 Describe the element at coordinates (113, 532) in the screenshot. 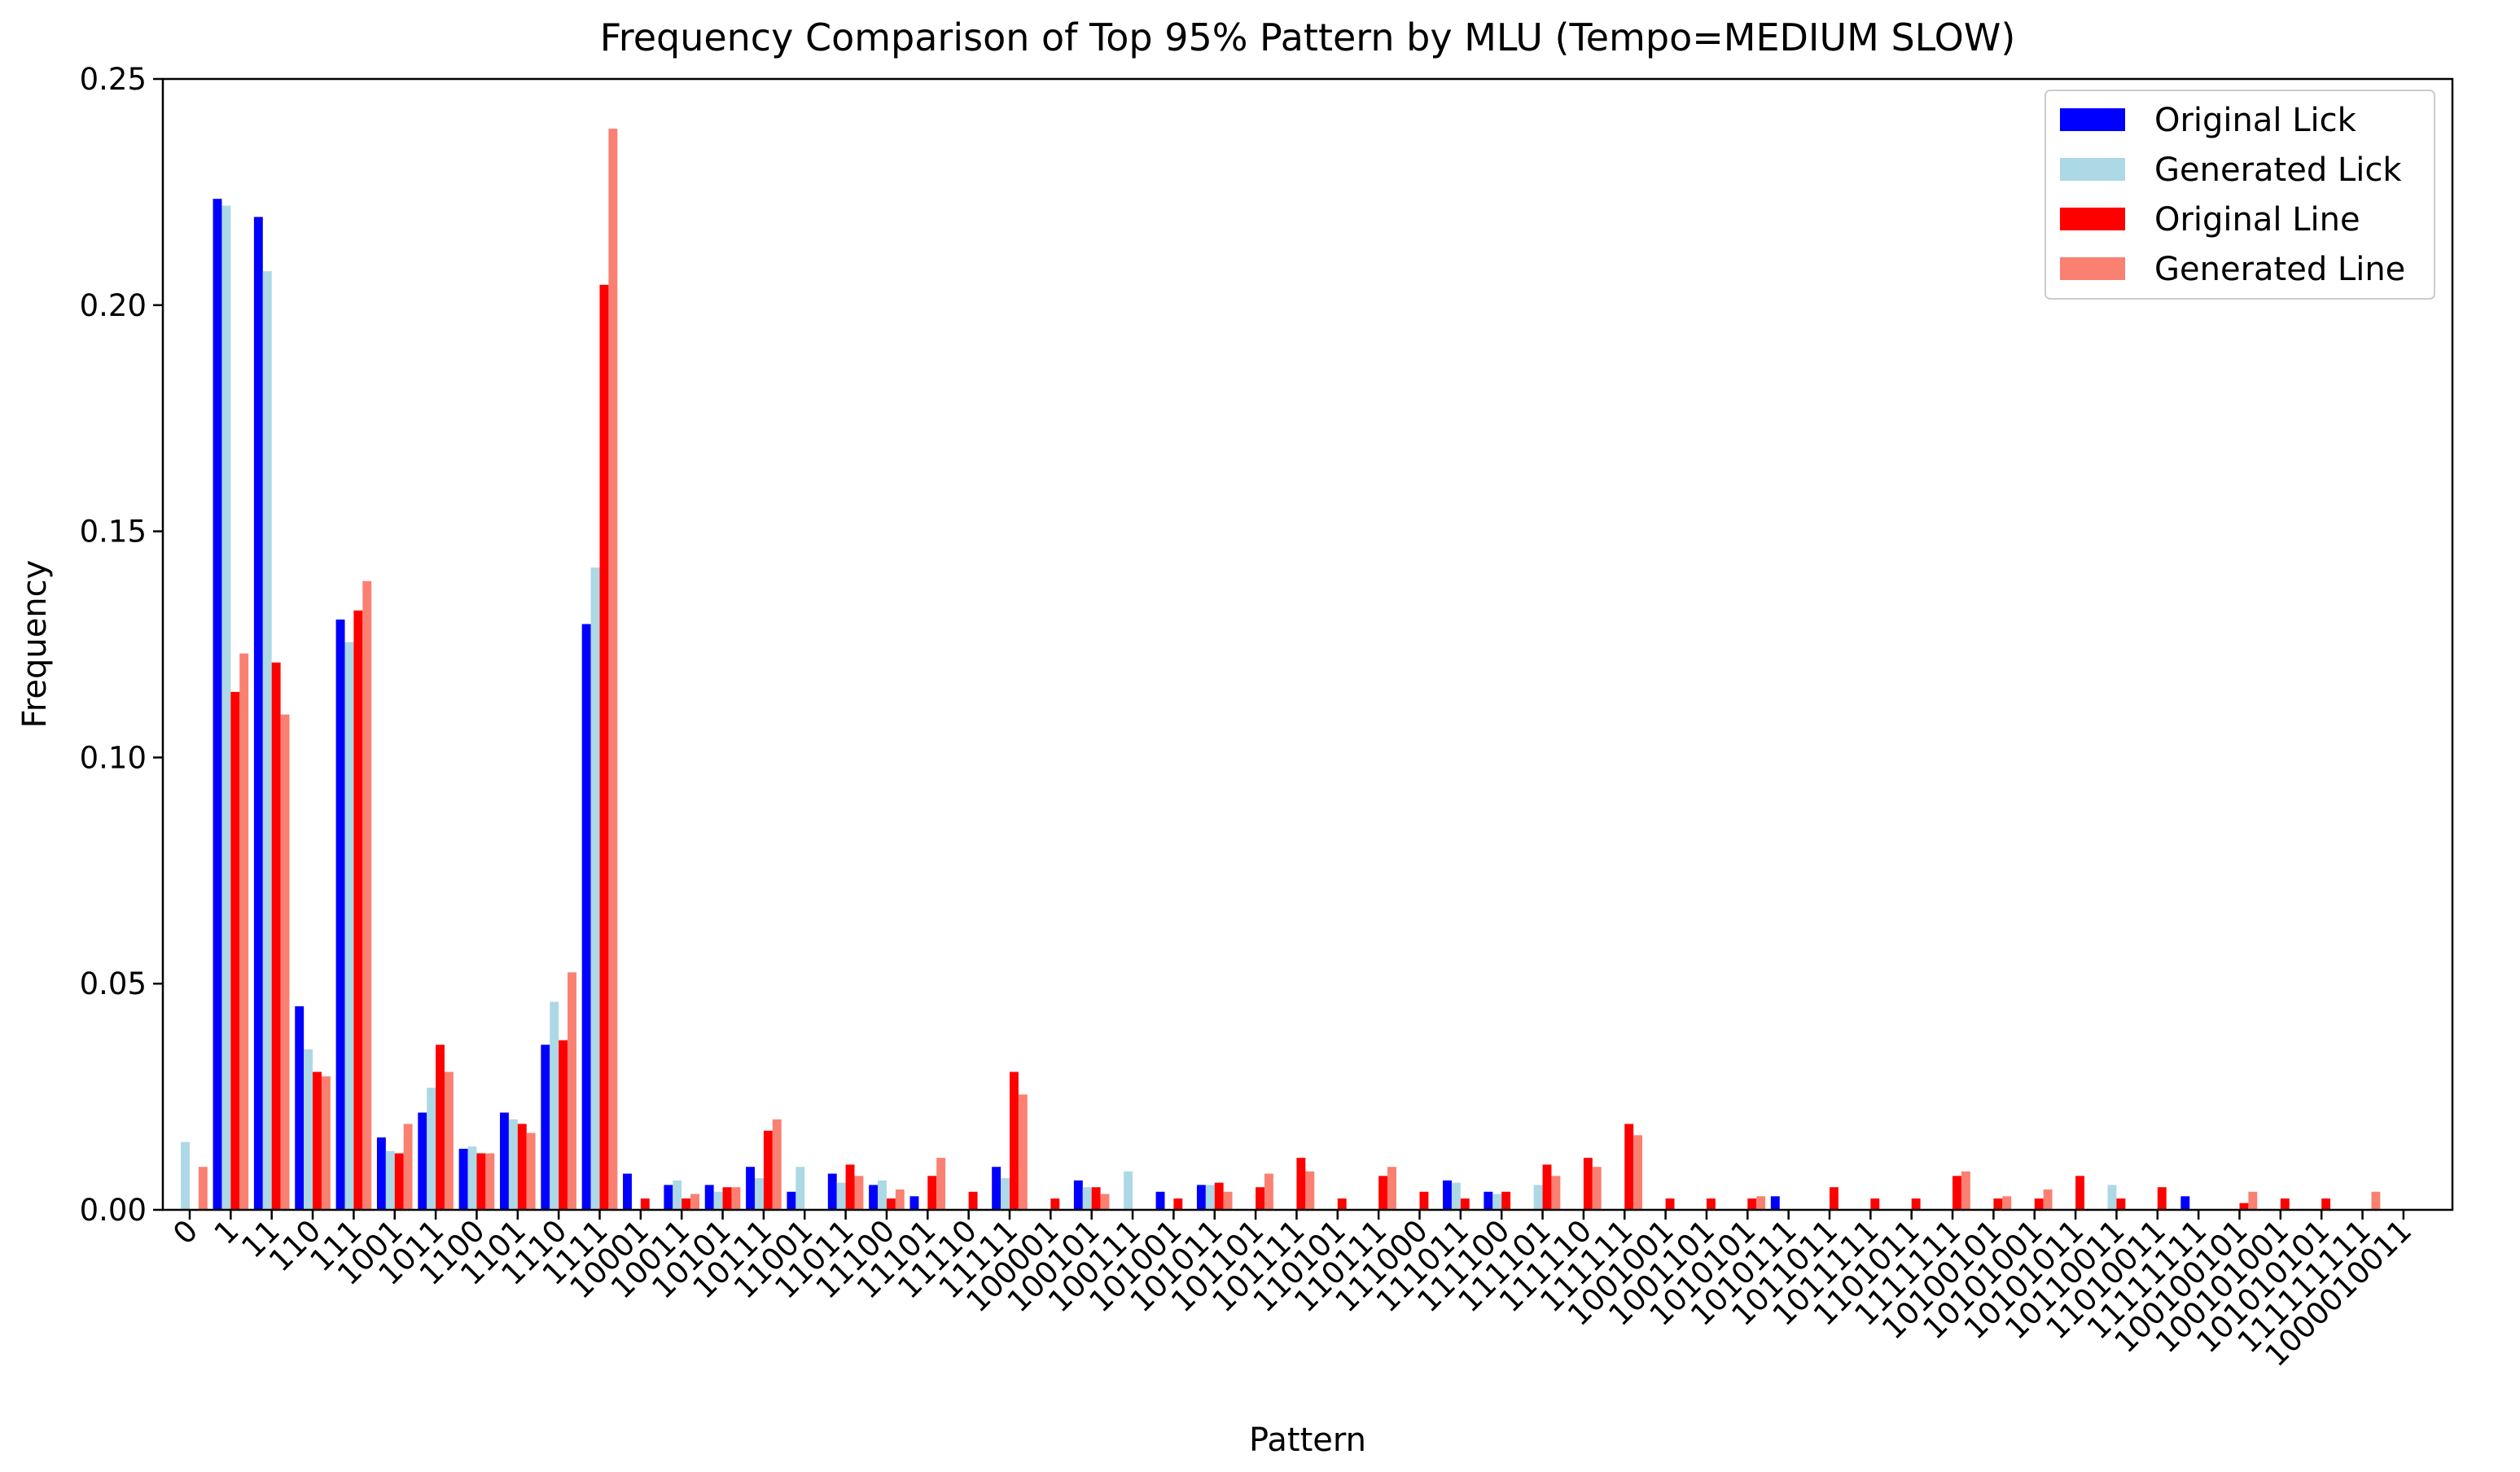

I see `y-tick-label: 0.15` at that location.